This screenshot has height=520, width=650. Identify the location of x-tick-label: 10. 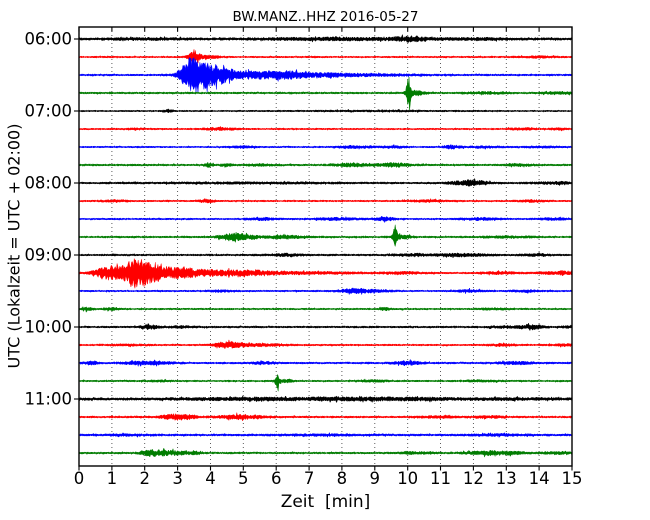
(407, 478).